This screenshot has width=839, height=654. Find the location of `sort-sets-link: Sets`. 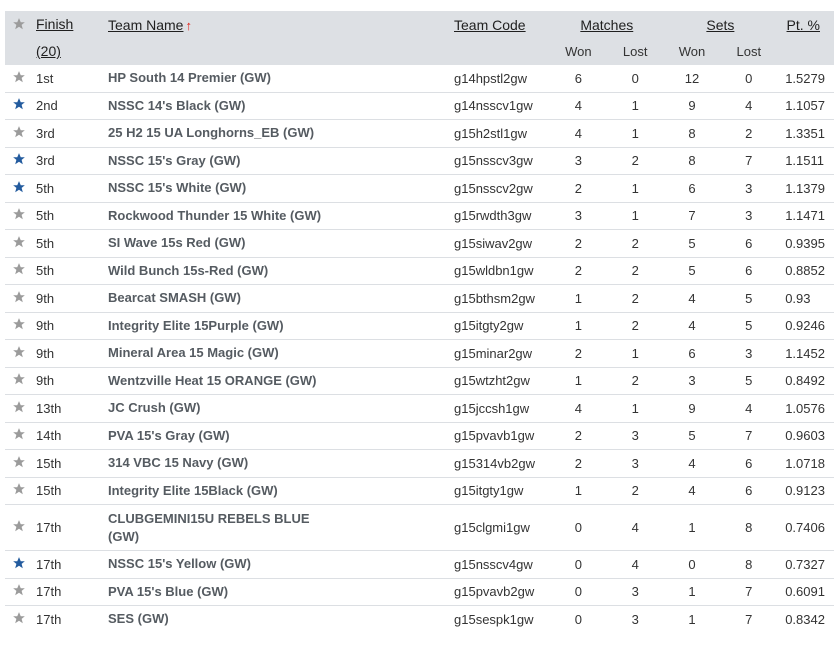

sort-sets-link: Sets is located at coordinates (720, 24).